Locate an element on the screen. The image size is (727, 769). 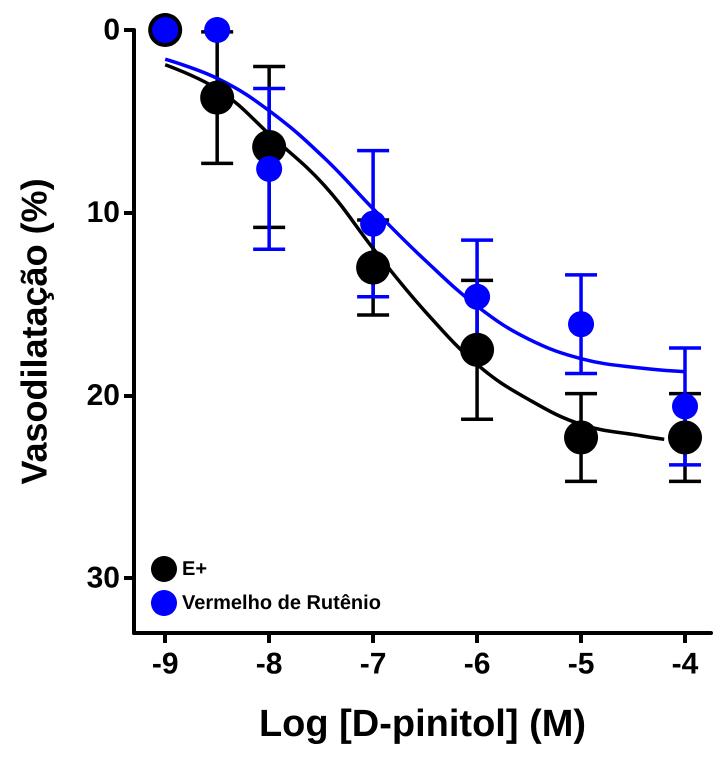
y-tick-label: 30 is located at coordinates (103, 578).